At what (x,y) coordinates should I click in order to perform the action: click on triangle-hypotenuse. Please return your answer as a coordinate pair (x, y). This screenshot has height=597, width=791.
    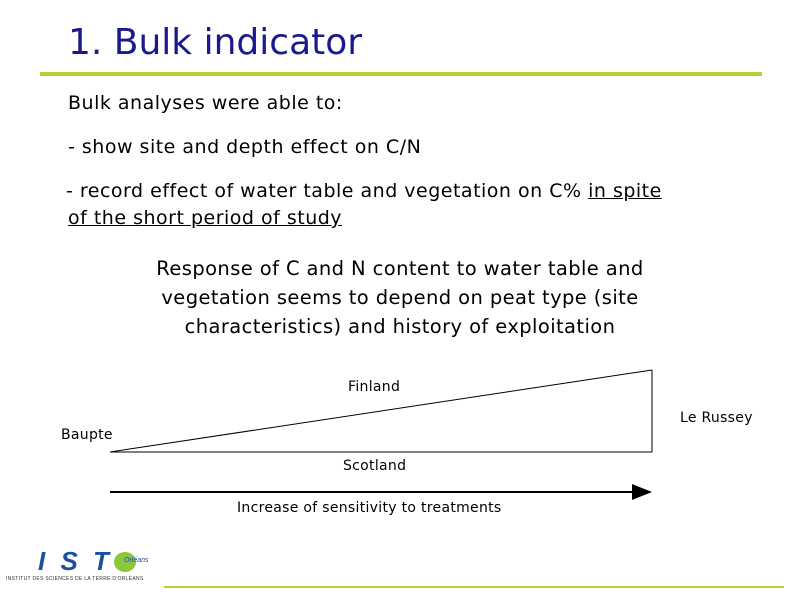
    Looking at the image, I should click on (381, 411).